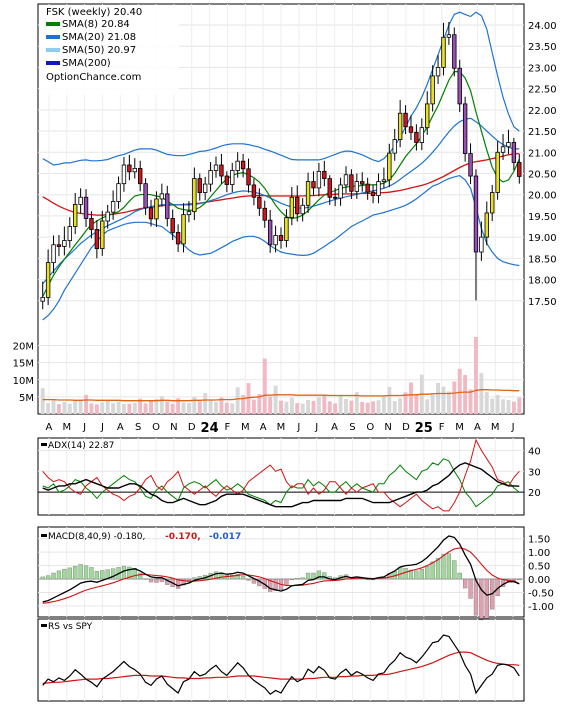  I want to click on di-minus-line, so click(281, 475).